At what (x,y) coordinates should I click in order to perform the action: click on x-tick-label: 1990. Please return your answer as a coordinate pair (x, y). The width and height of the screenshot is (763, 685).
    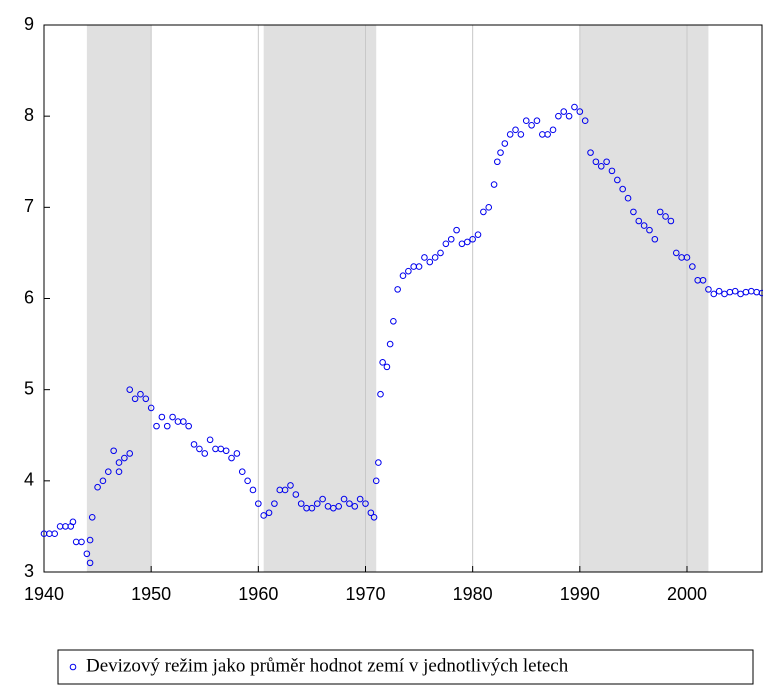
    Looking at the image, I should click on (580, 594).